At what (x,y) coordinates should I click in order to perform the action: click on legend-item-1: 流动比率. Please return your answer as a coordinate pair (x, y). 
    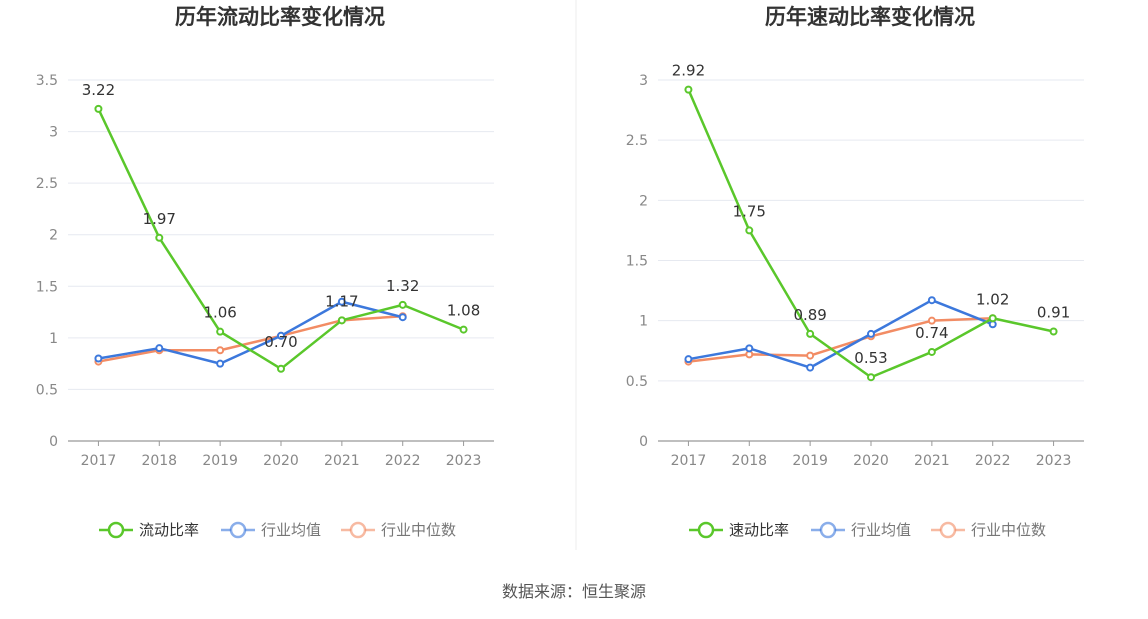
    Looking at the image, I should click on (149, 530).